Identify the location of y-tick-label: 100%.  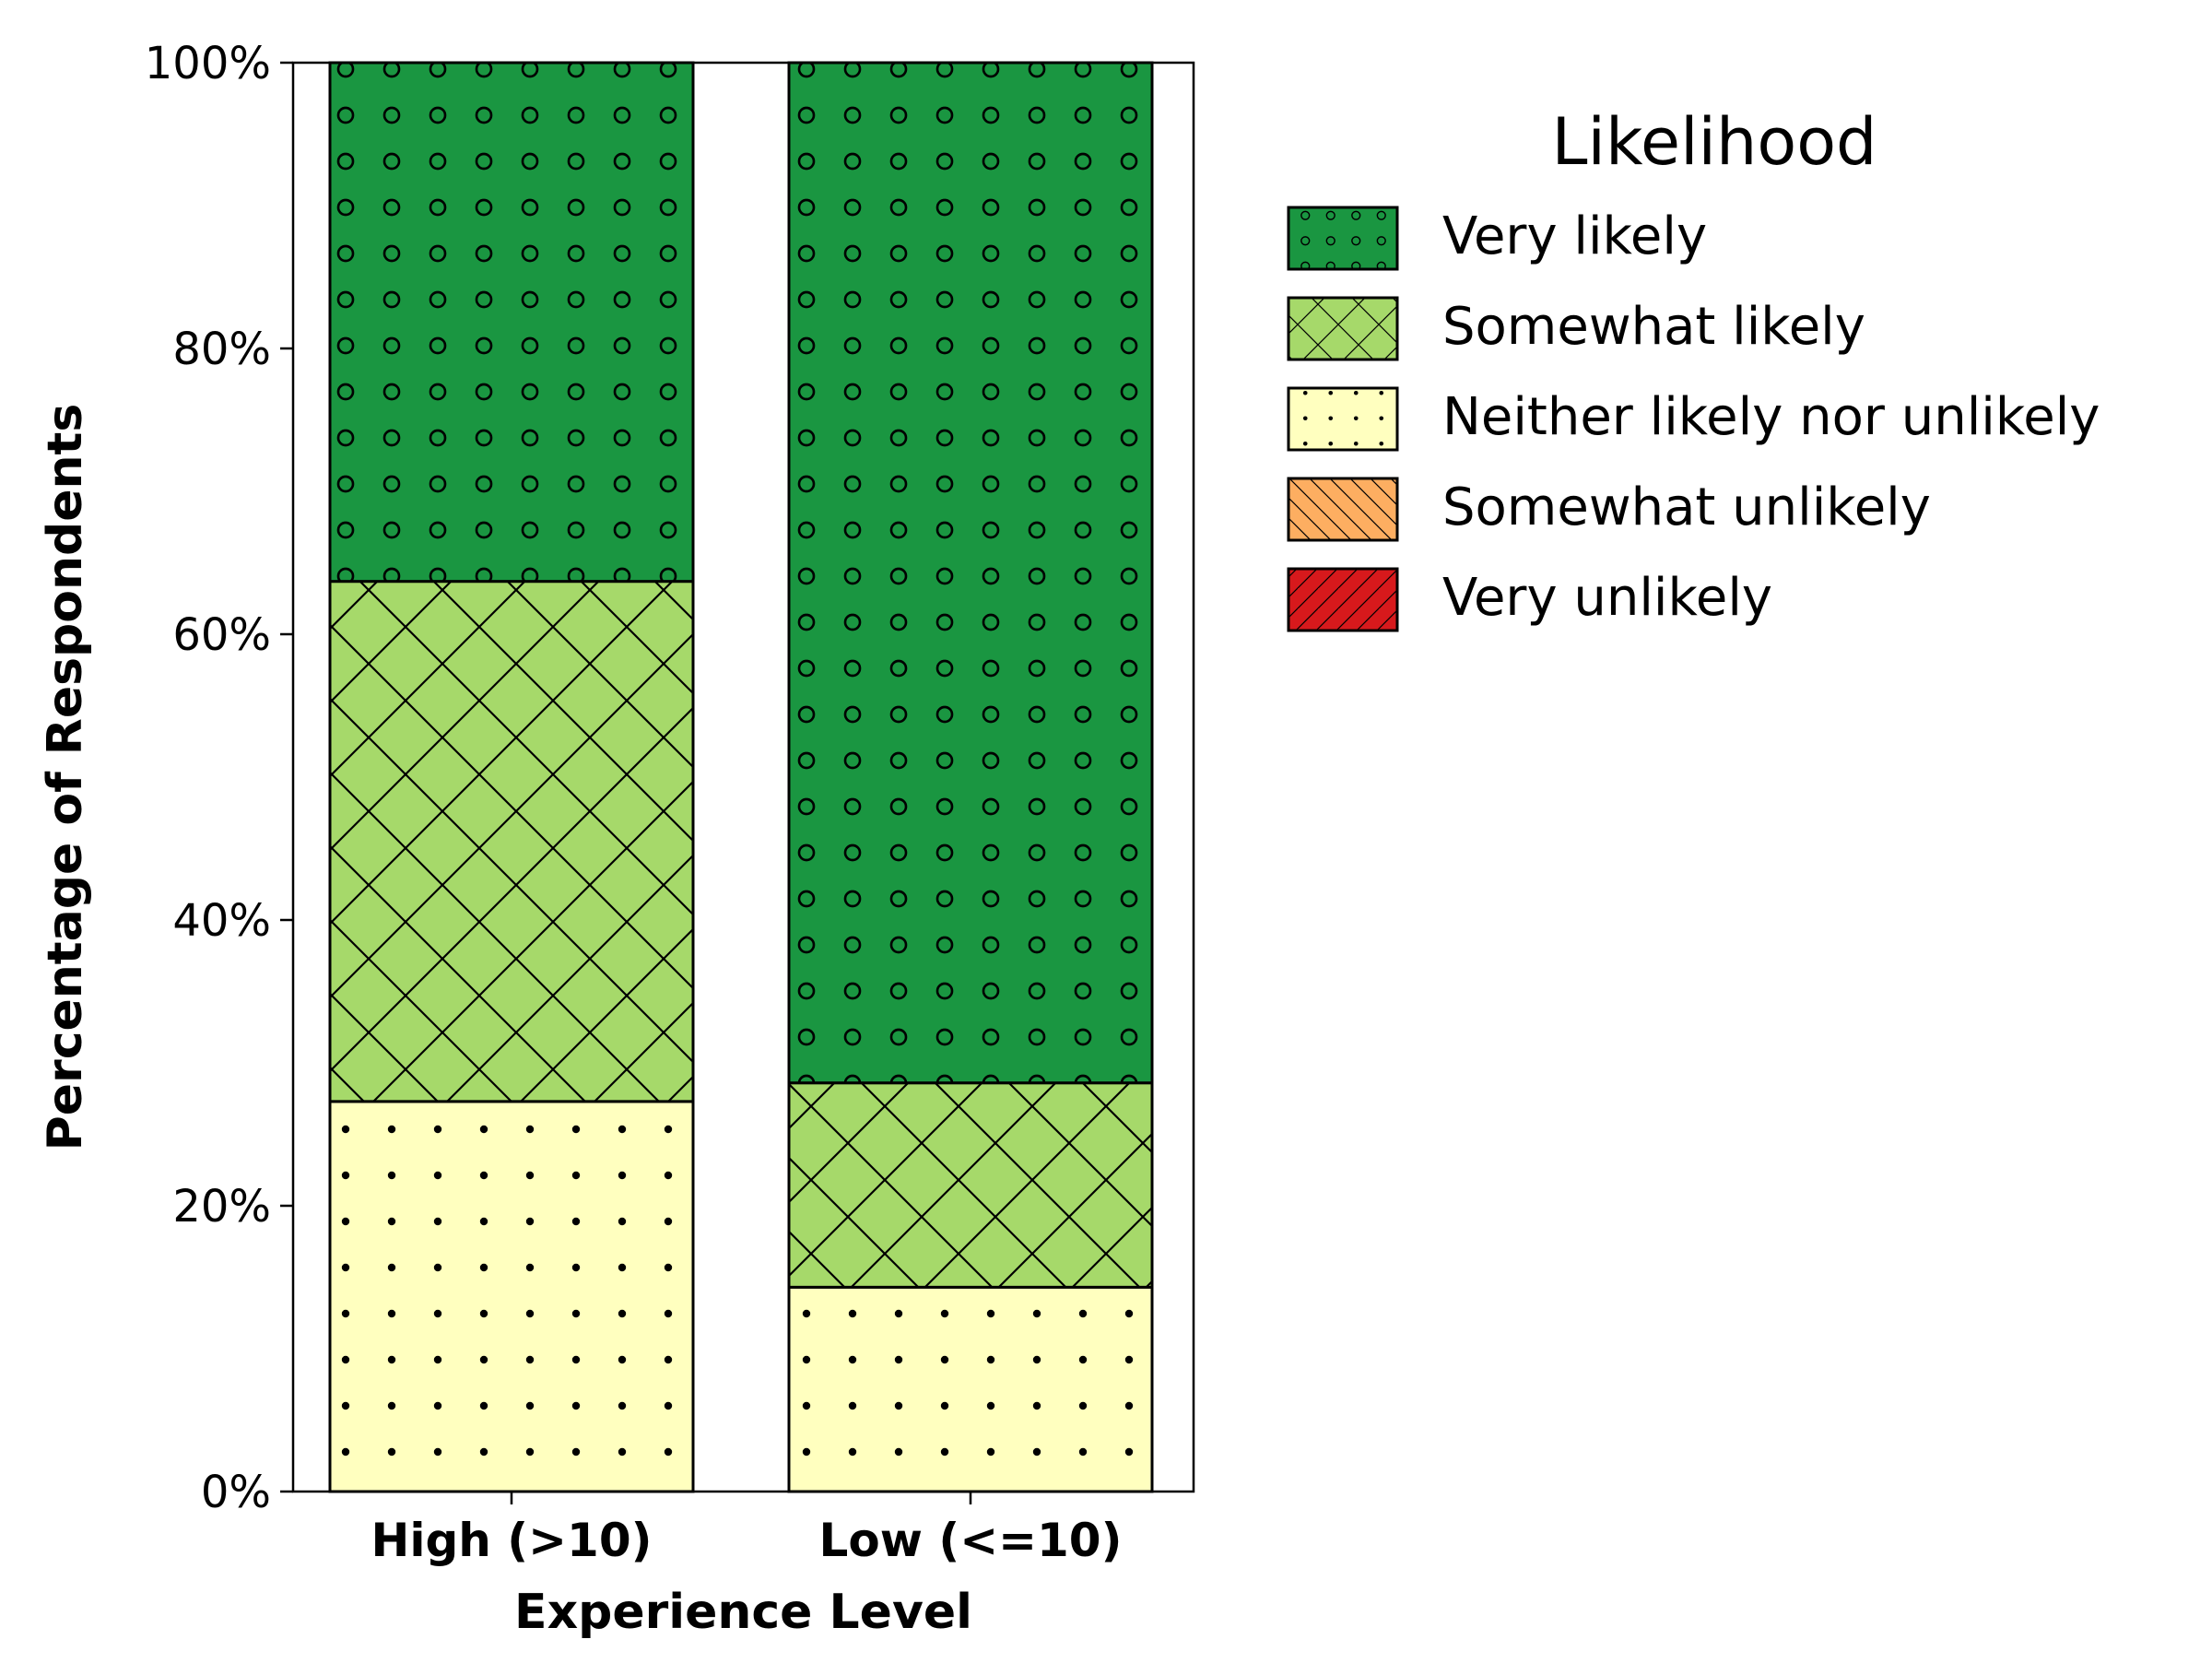
(208, 63).